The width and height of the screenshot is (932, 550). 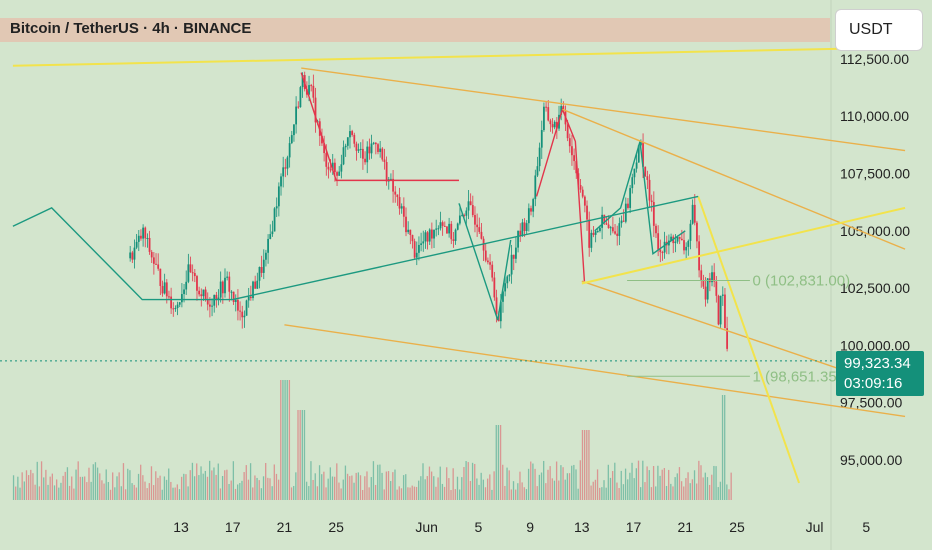 What do you see at coordinates (875, 288) in the screenshot?
I see `y-tick-label: 102,500.00` at bounding box center [875, 288].